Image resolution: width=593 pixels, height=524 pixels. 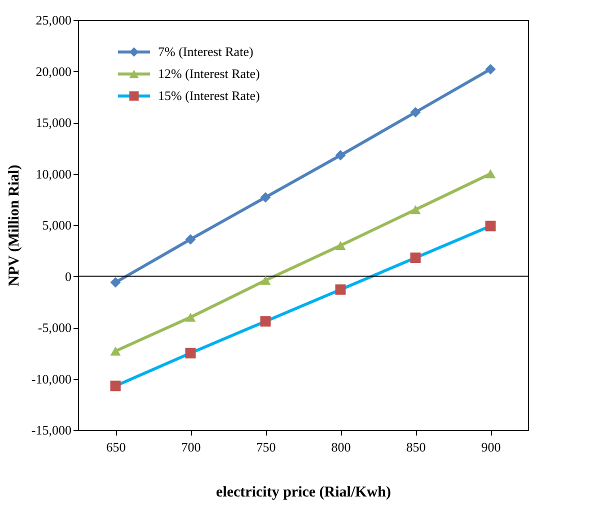 What do you see at coordinates (14, 225) in the screenshot?
I see `y-axis-title: NPV (Million Rial)` at bounding box center [14, 225].